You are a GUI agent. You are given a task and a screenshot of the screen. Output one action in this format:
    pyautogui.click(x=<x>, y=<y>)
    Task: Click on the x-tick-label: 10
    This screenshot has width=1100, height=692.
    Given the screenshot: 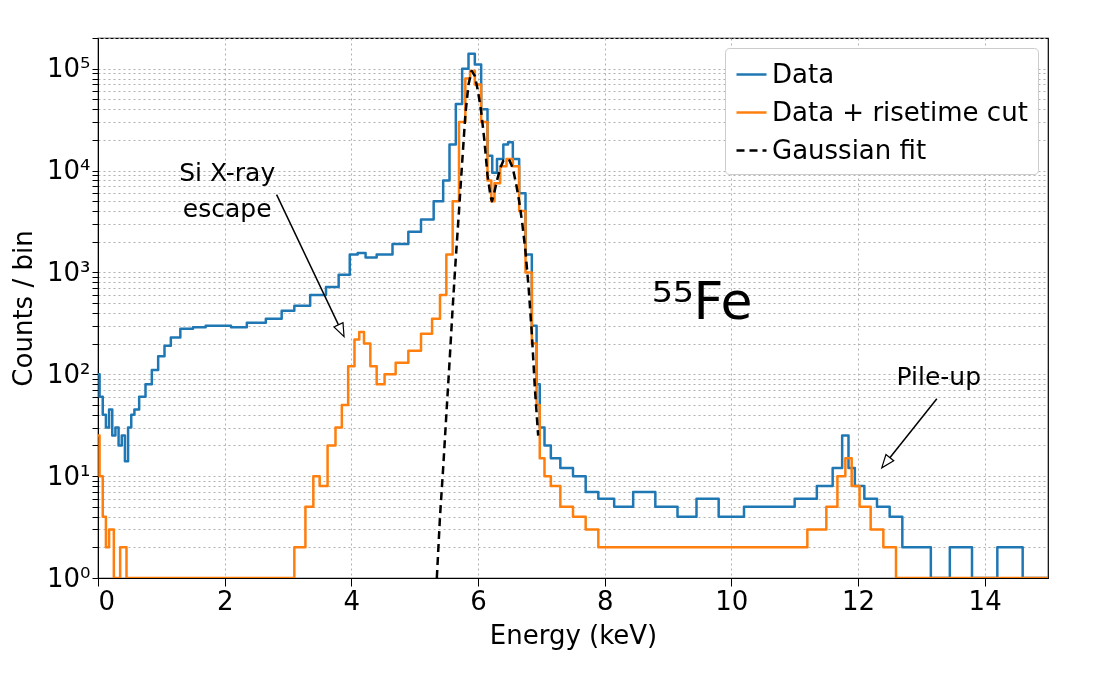 What is the action you would take?
    pyautogui.click(x=732, y=600)
    